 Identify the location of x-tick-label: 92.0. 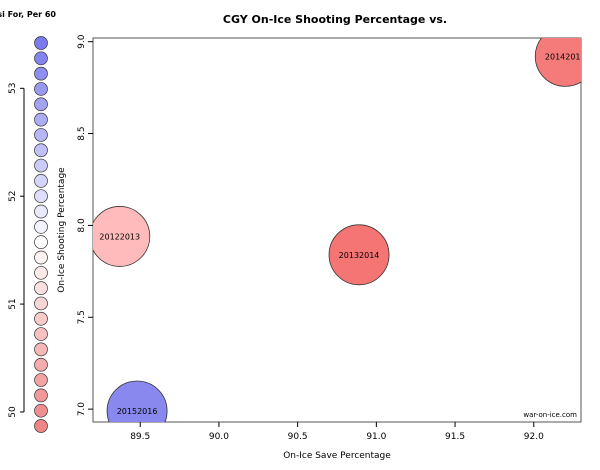
(534, 437).